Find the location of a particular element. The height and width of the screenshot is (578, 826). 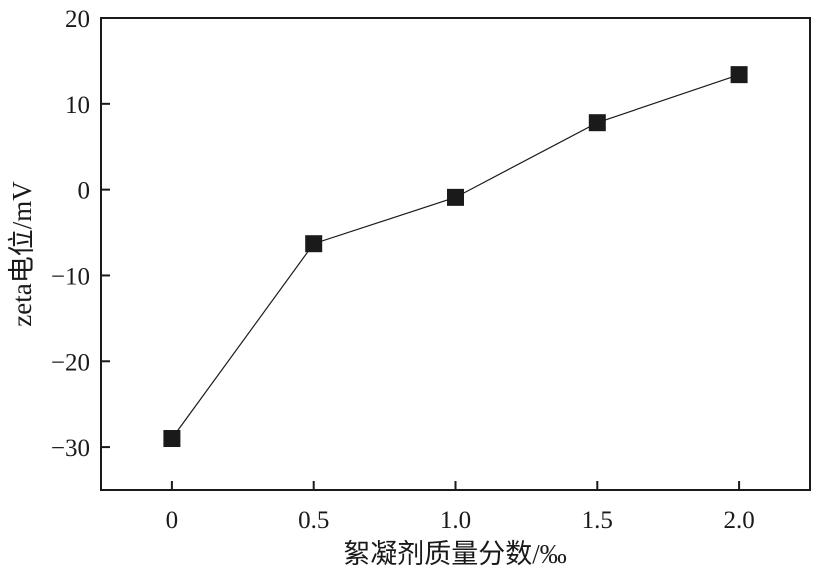

x-axis-label: 絮凝剂质量分数/‰ is located at coordinates (455, 554).